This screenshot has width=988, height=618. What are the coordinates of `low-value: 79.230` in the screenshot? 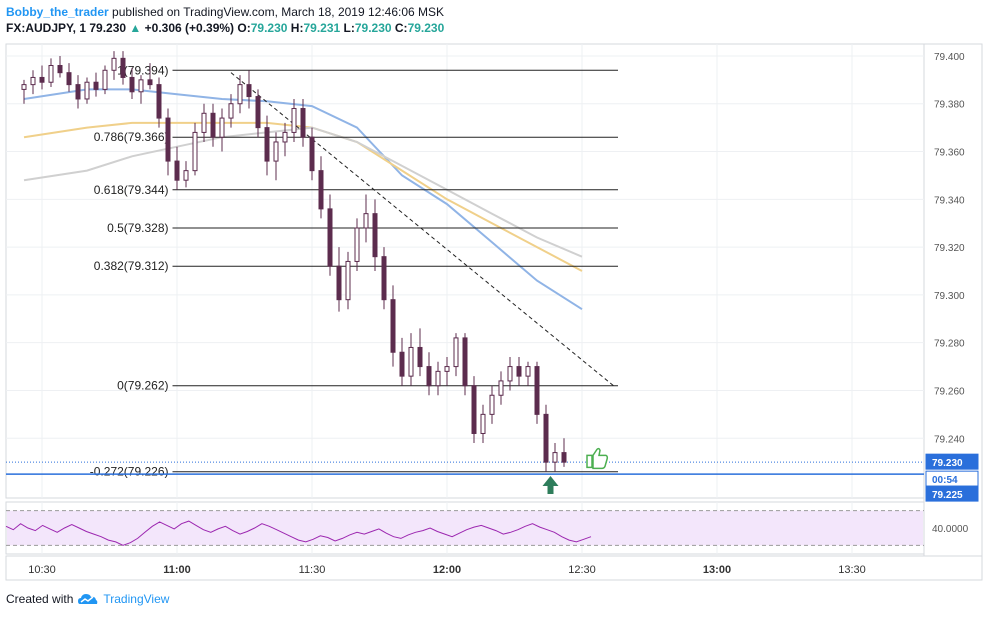 It's located at (373, 28).